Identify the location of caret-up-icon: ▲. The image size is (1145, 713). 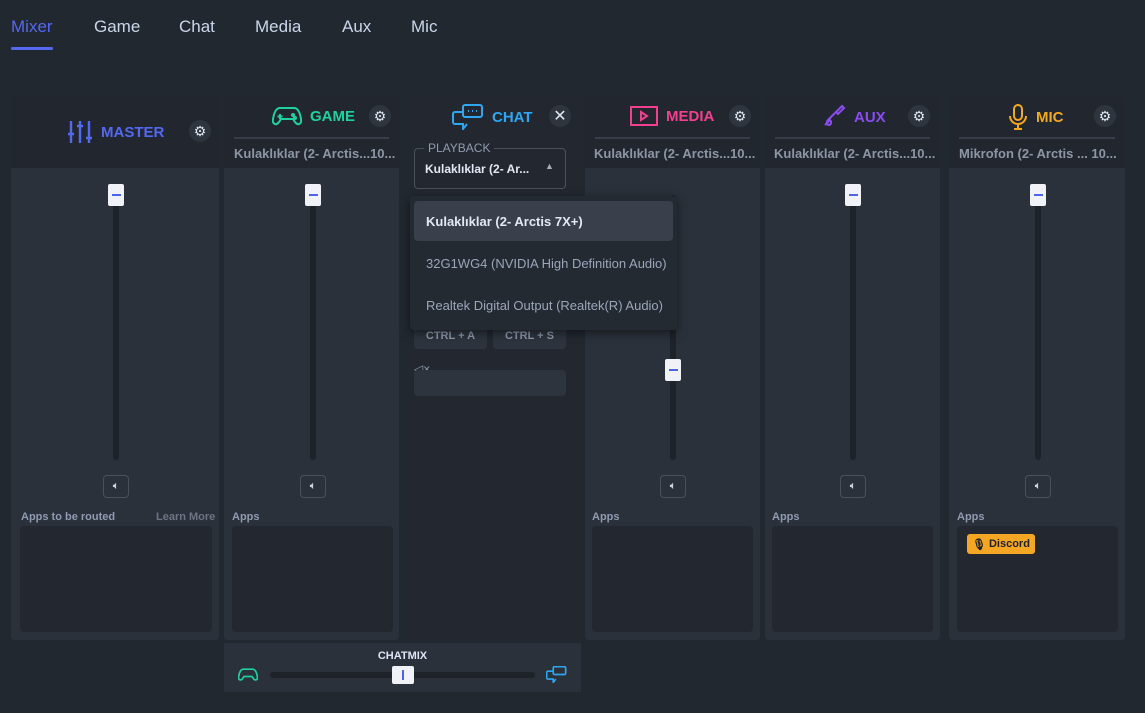
(549, 166).